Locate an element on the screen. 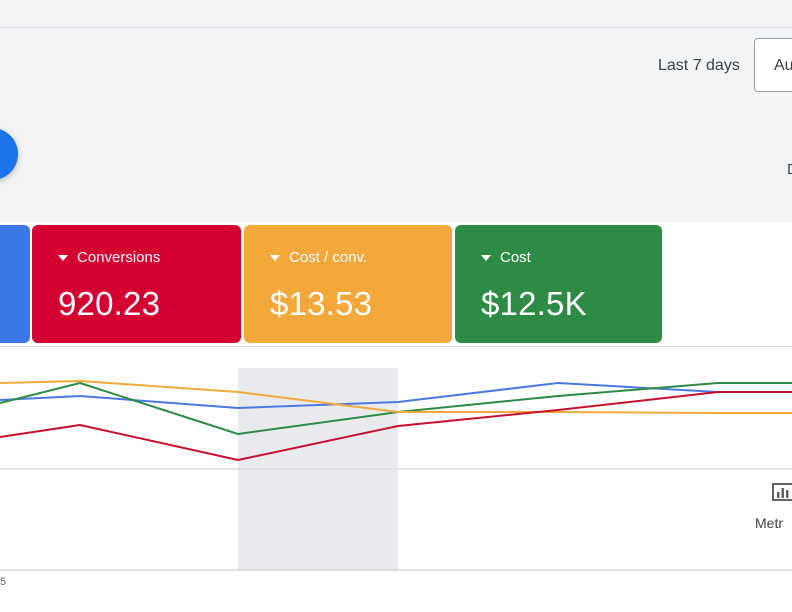  metrics-label: Metr is located at coordinates (769, 523).